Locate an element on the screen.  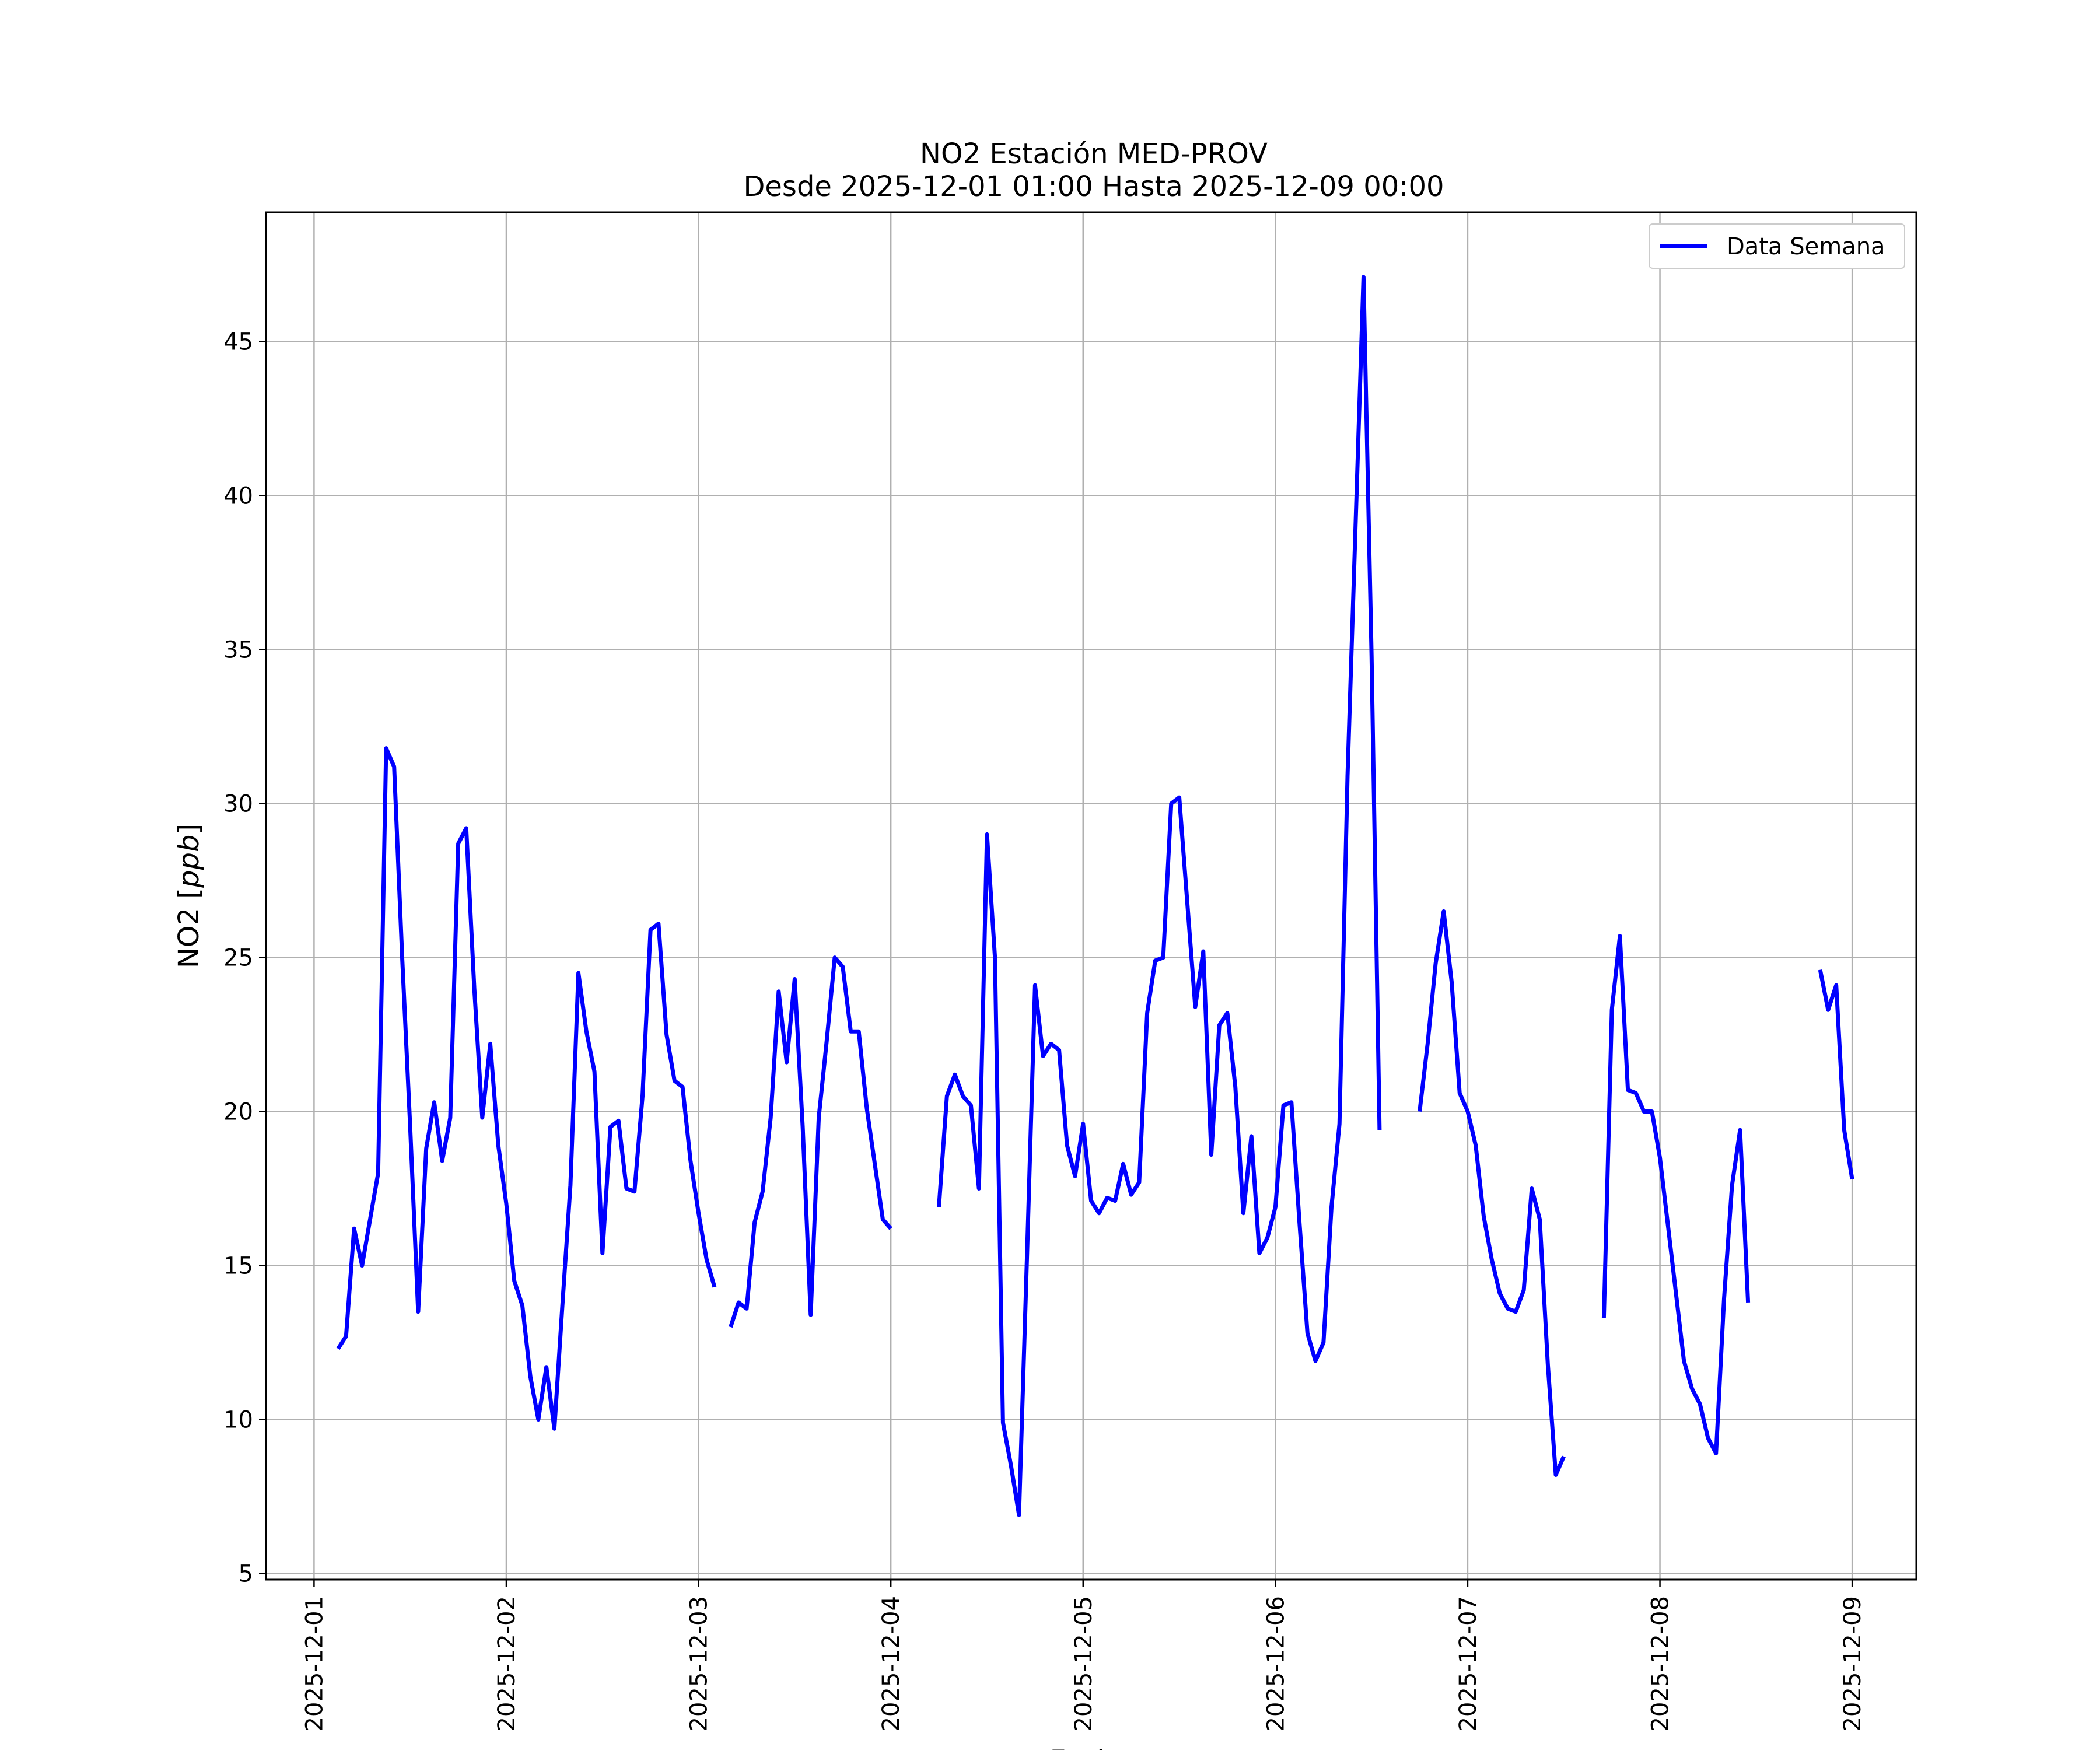
x-tick-label: 2025-12-09 is located at coordinates (1852, 1664).